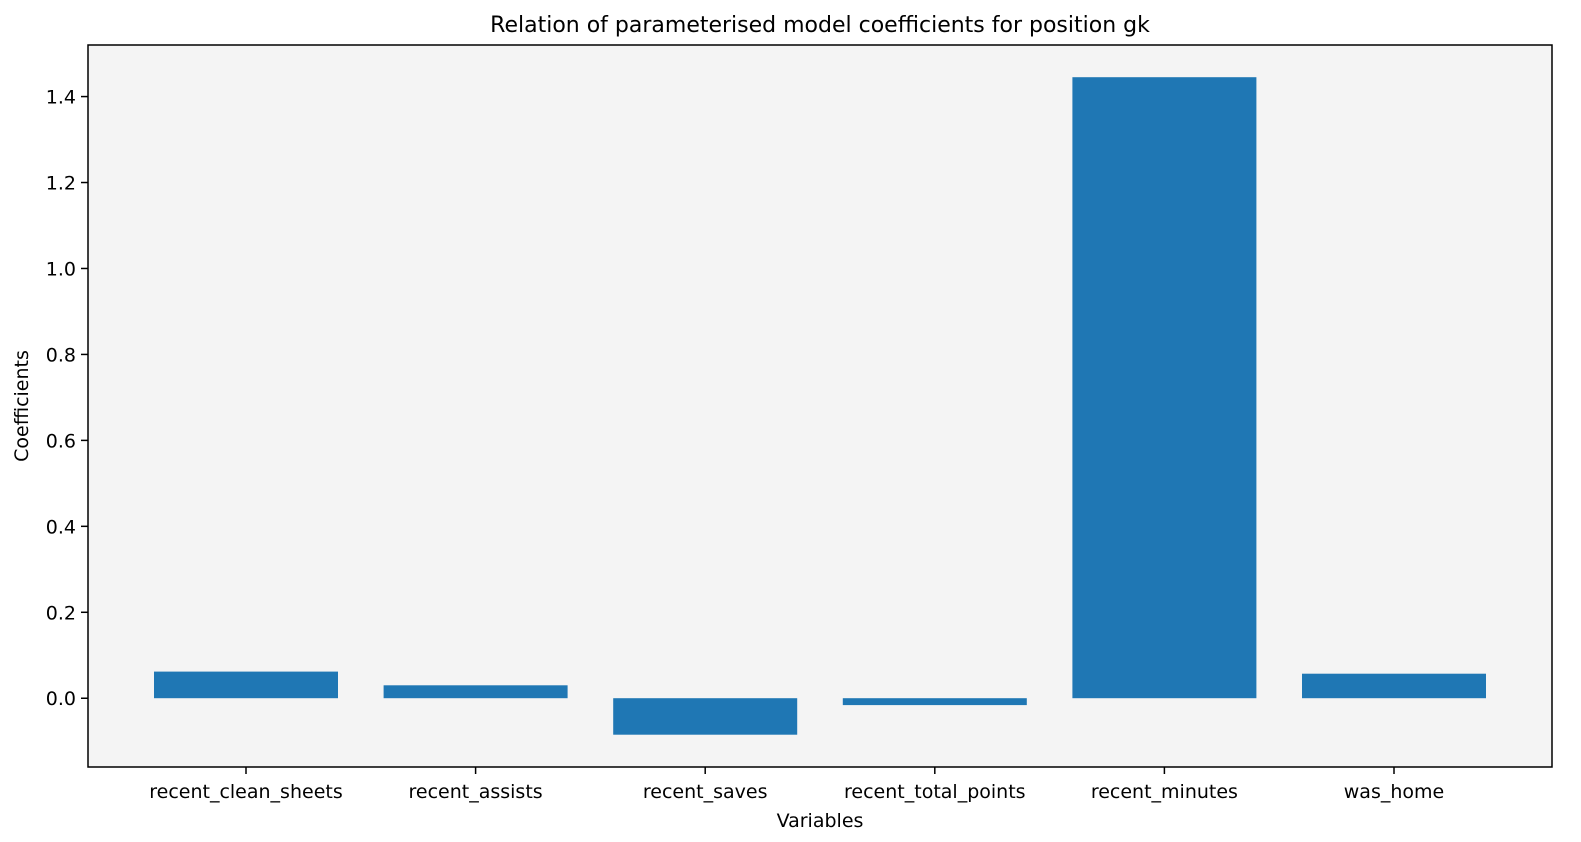  What do you see at coordinates (61, 269) in the screenshot?
I see `y-tick-label: 1.0` at bounding box center [61, 269].